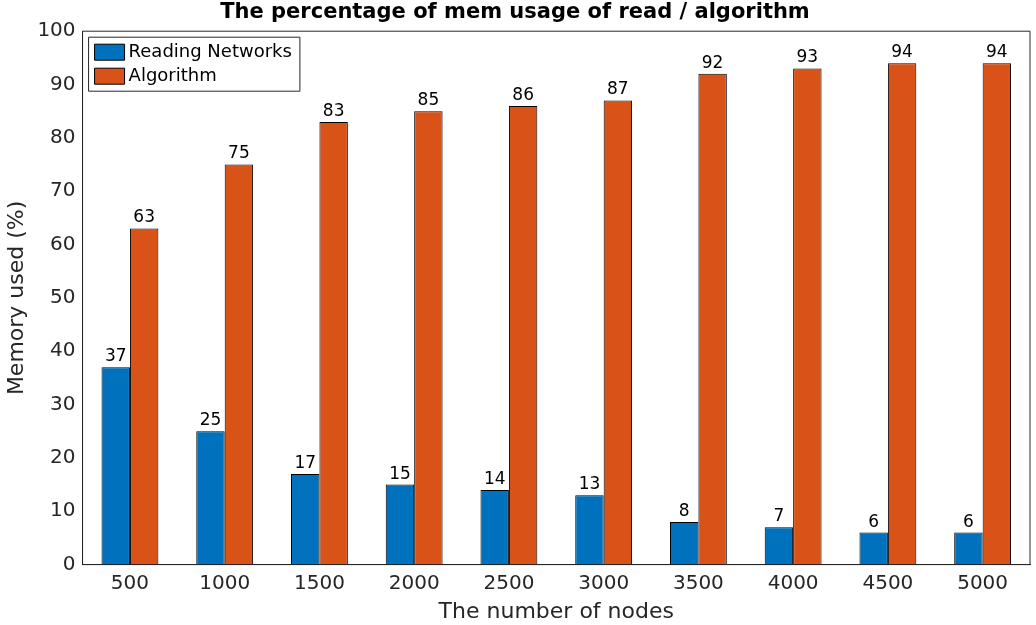 The width and height of the screenshot is (1036, 625). I want to click on data-label: 87, so click(618, 88).